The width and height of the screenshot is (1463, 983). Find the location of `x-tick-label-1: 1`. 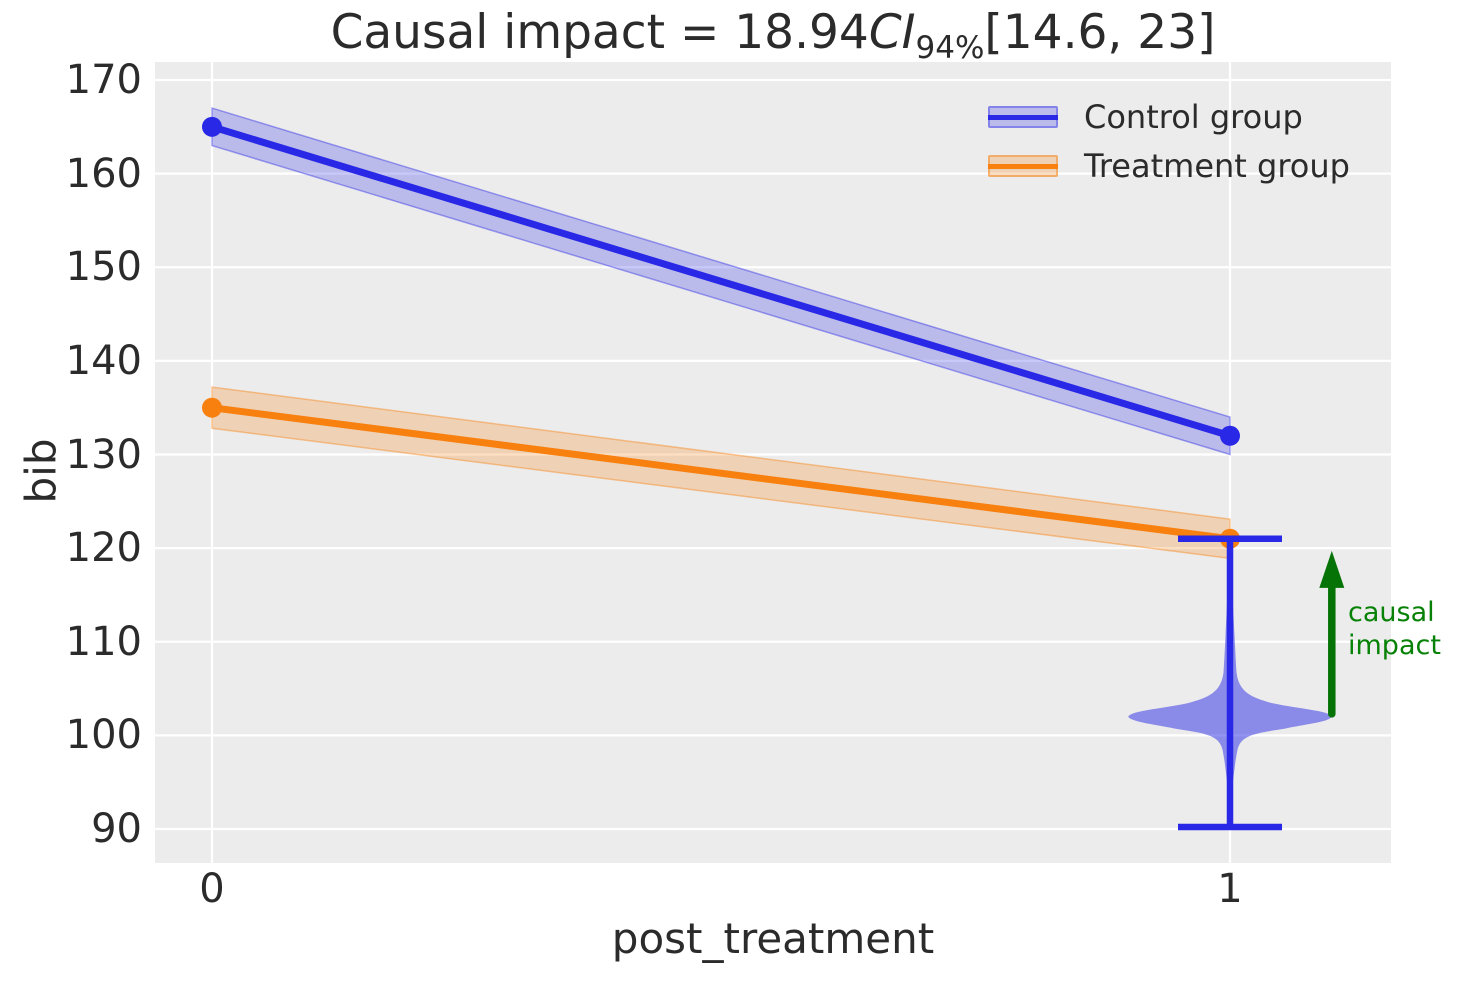

x-tick-label-1: 1 is located at coordinates (1230, 889).